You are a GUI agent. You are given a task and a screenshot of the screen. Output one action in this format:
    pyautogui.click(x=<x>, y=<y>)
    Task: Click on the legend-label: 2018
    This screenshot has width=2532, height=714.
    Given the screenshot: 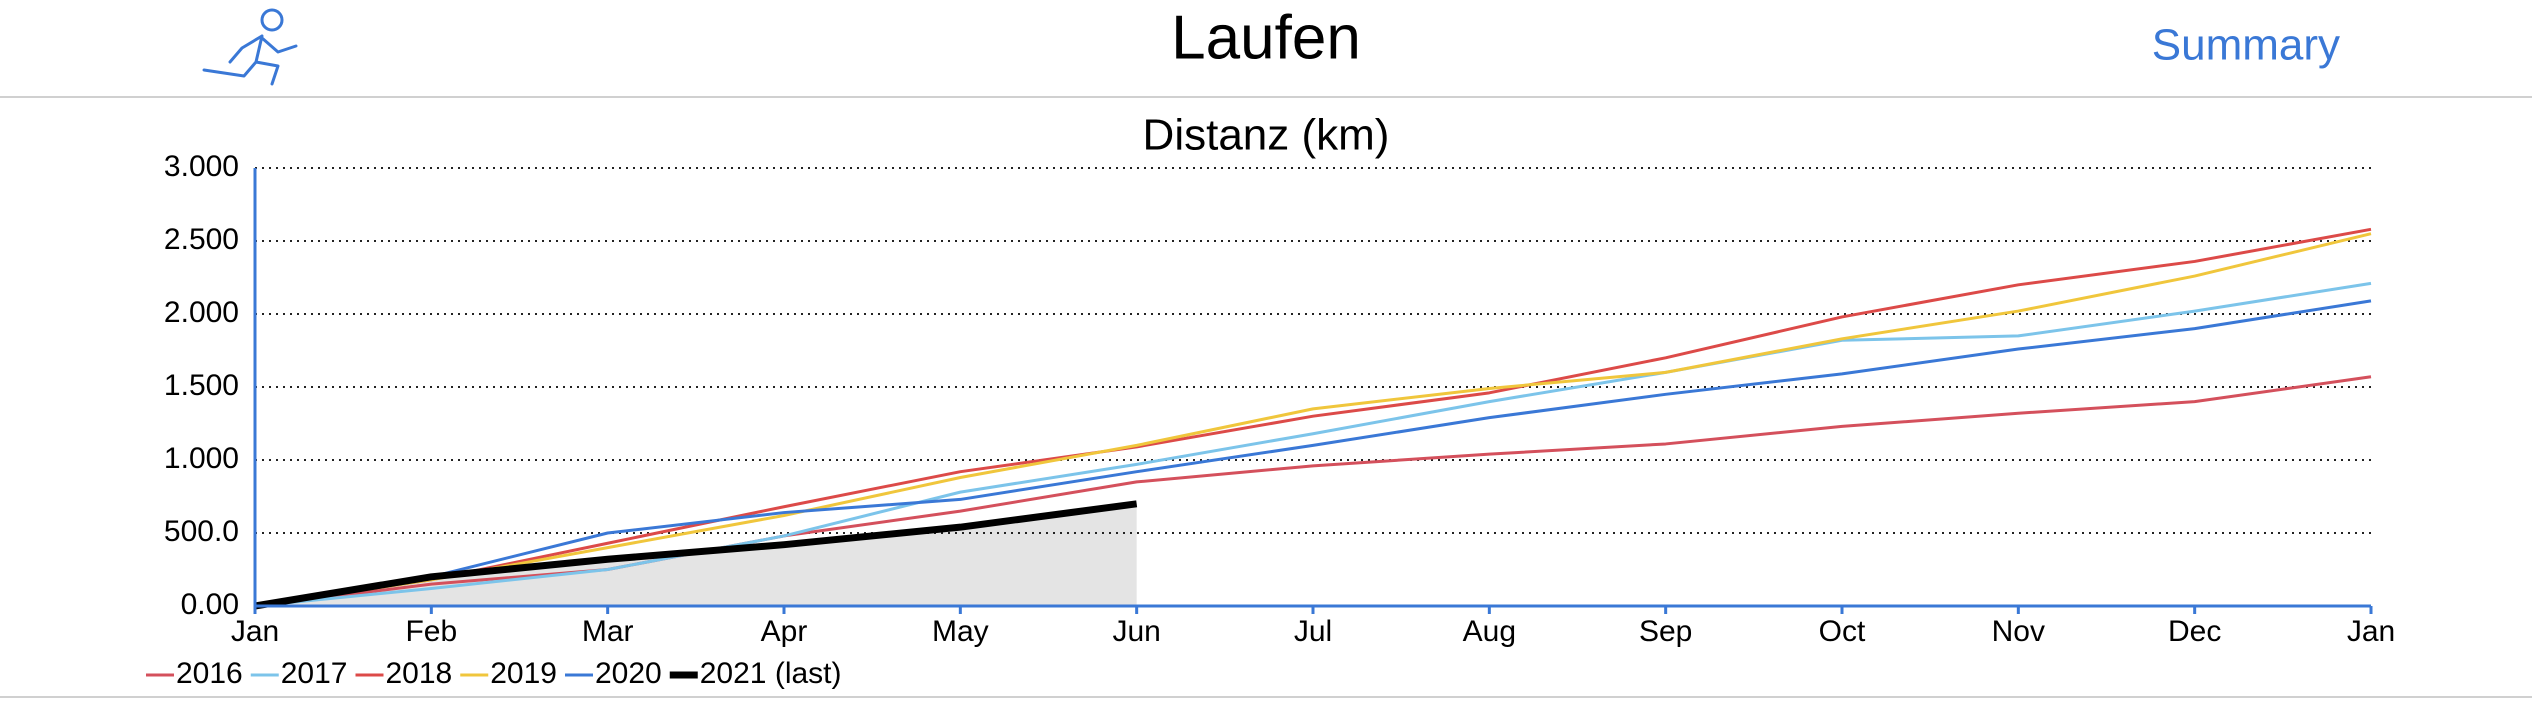 What is the action you would take?
    pyautogui.click(x=419, y=673)
    